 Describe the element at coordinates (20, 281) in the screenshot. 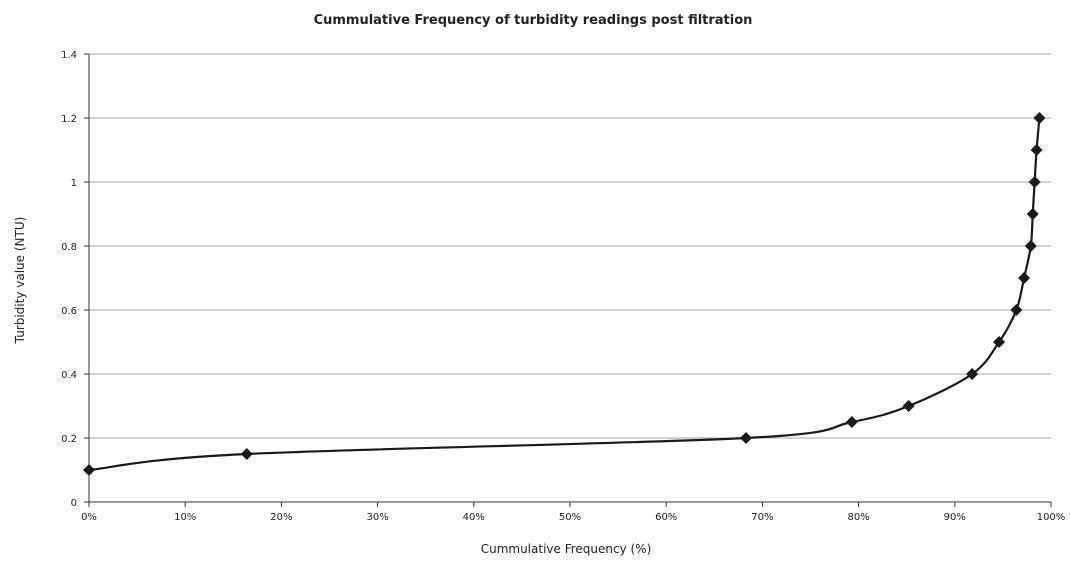

I see `y-axis-label: Turbidity value (NTU)` at that location.